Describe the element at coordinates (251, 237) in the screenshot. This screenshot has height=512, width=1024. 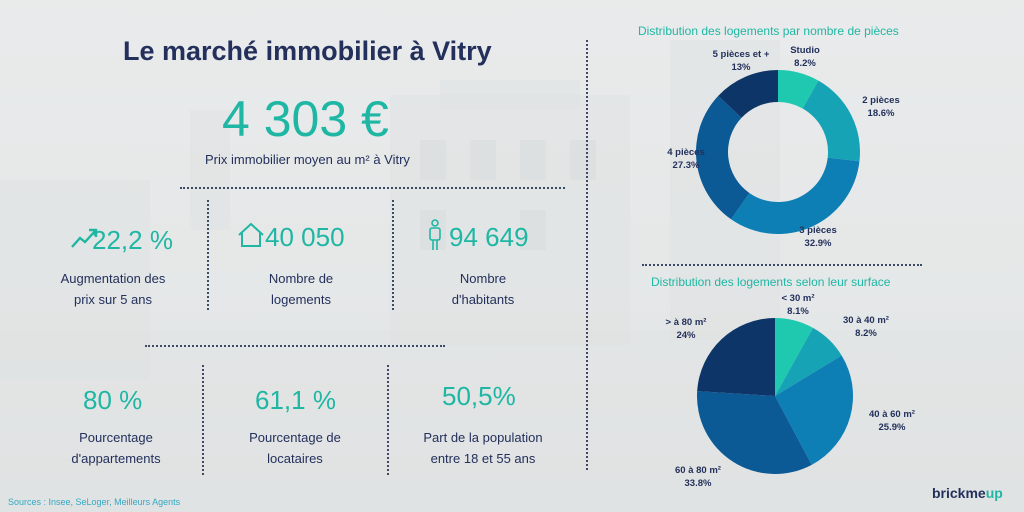
I see `house-icon` at that location.